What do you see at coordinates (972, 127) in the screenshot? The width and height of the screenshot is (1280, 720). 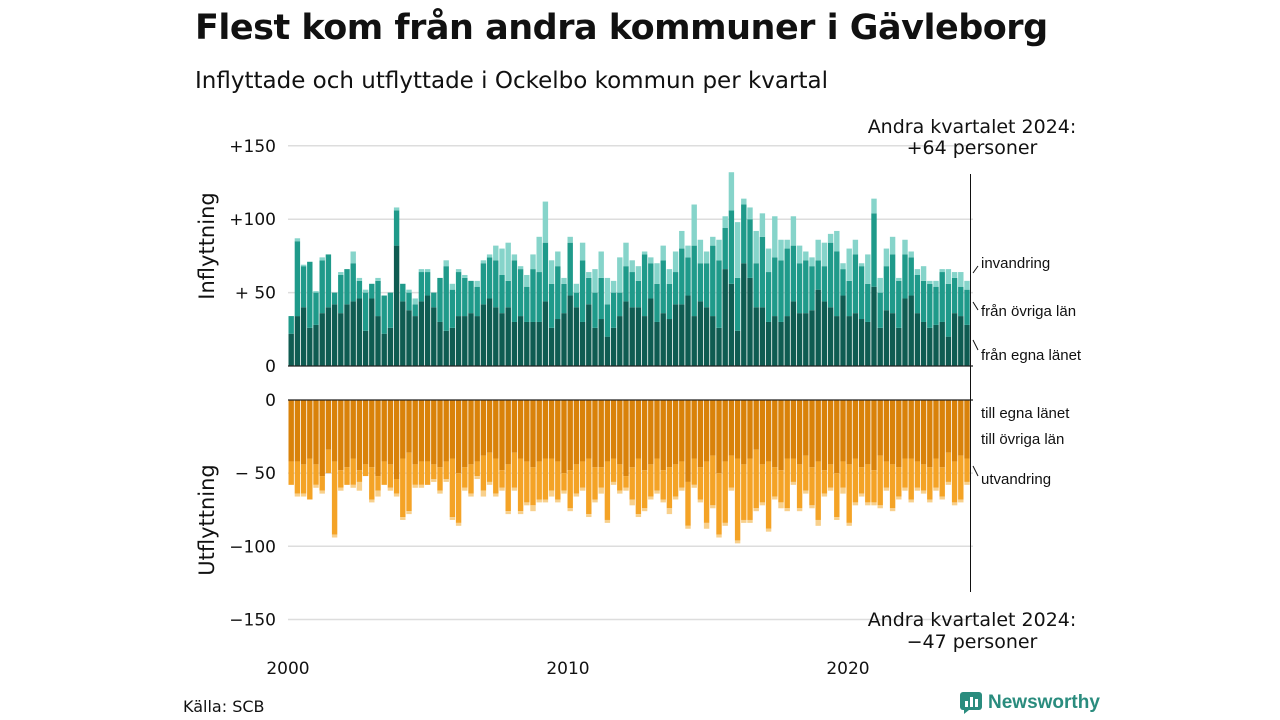 I see `top-annotation-line1: Andra kvartalet 2024:` at bounding box center [972, 127].